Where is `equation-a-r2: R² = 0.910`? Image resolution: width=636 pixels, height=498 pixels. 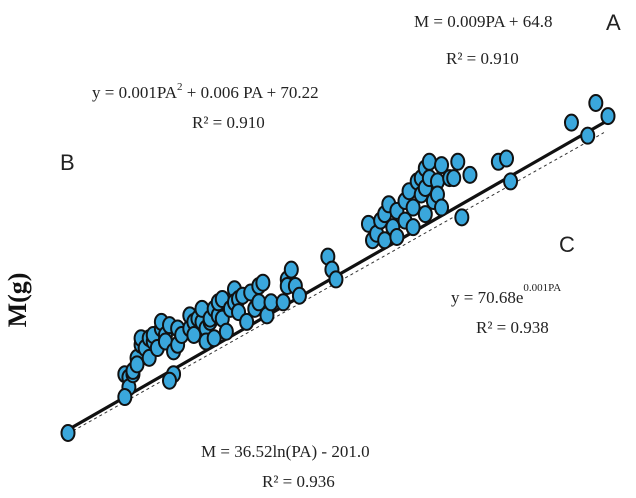
equation-a-r2: R² = 0.910 is located at coordinates (482, 58).